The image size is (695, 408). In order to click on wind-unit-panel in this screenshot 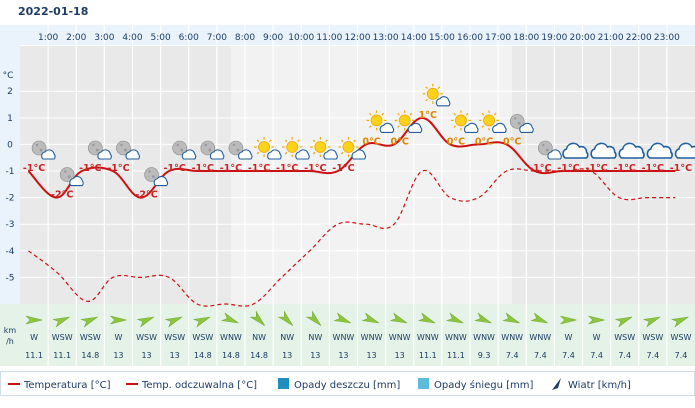, I will do `click(10, 335)`.